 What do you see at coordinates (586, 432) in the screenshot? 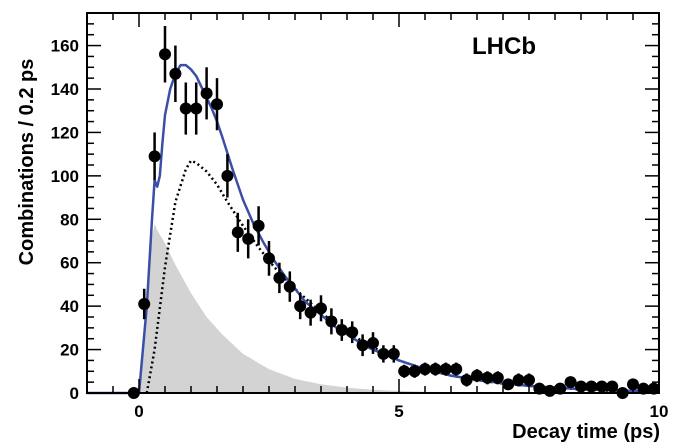
I see `x-axis-title: Decay time (ps)` at bounding box center [586, 432].